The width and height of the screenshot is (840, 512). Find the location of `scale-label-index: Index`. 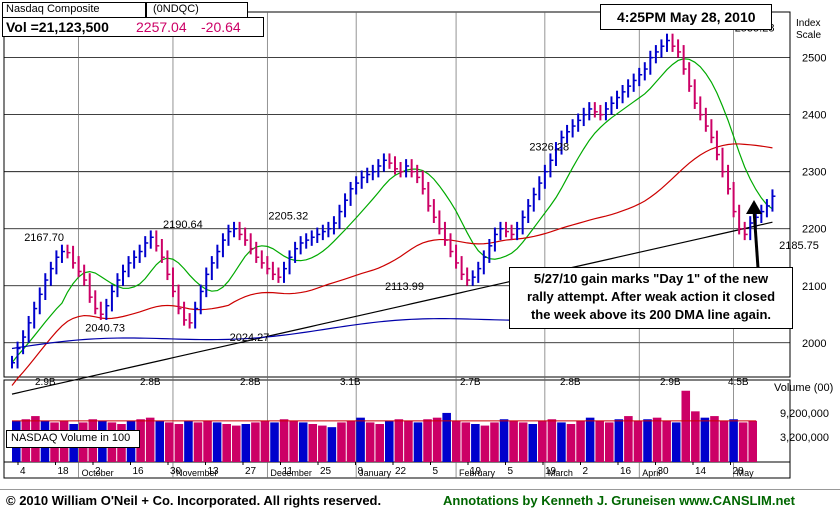

scale-label-index: Index is located at coordinates (808, 23).